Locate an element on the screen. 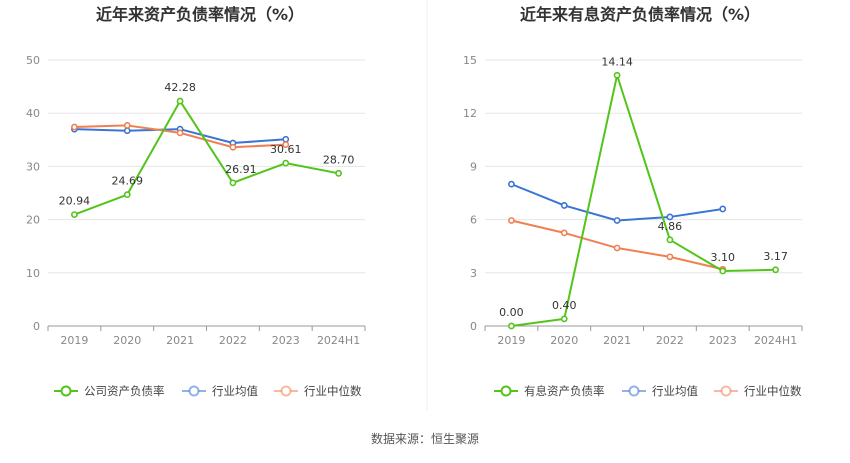  y-tick-label: 40 is located at coordinates (33, 113).